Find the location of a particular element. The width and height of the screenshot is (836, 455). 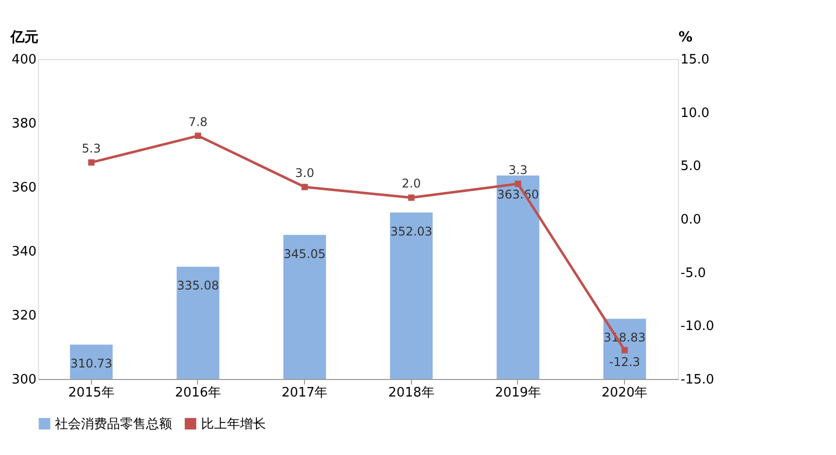

y-axis-title: 亿元 is located at coordinates (24, 38).